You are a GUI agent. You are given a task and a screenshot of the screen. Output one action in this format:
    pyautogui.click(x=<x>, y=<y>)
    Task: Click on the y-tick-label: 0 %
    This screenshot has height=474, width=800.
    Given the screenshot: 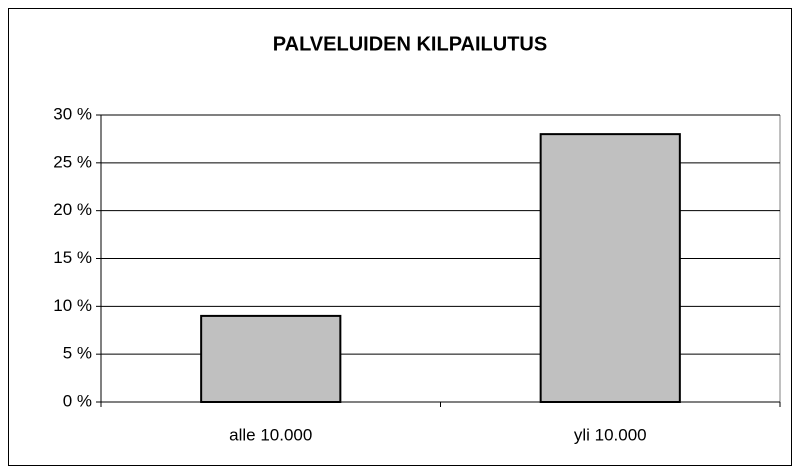 What is the action you would take?
    pyautogui.click(x=77, y=400)
    